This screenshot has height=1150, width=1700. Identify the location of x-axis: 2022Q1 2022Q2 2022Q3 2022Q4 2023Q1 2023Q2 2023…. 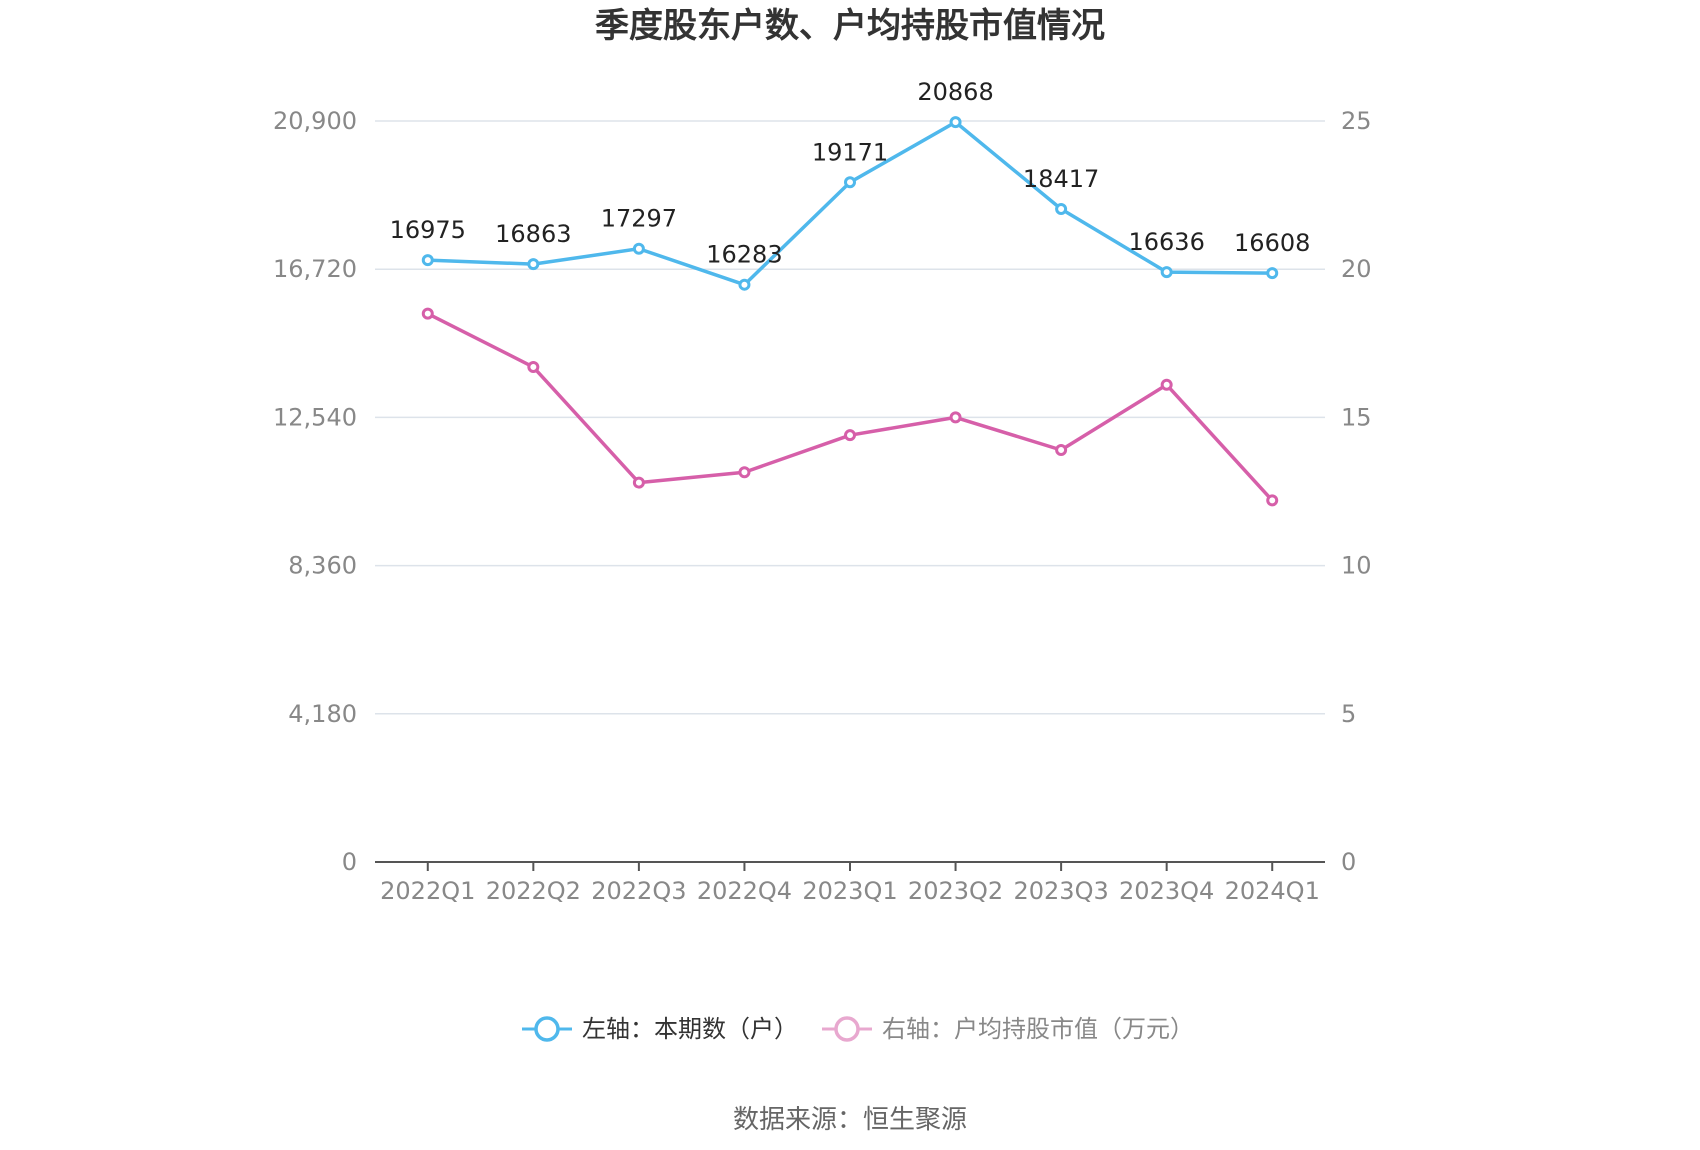
(850, 883).